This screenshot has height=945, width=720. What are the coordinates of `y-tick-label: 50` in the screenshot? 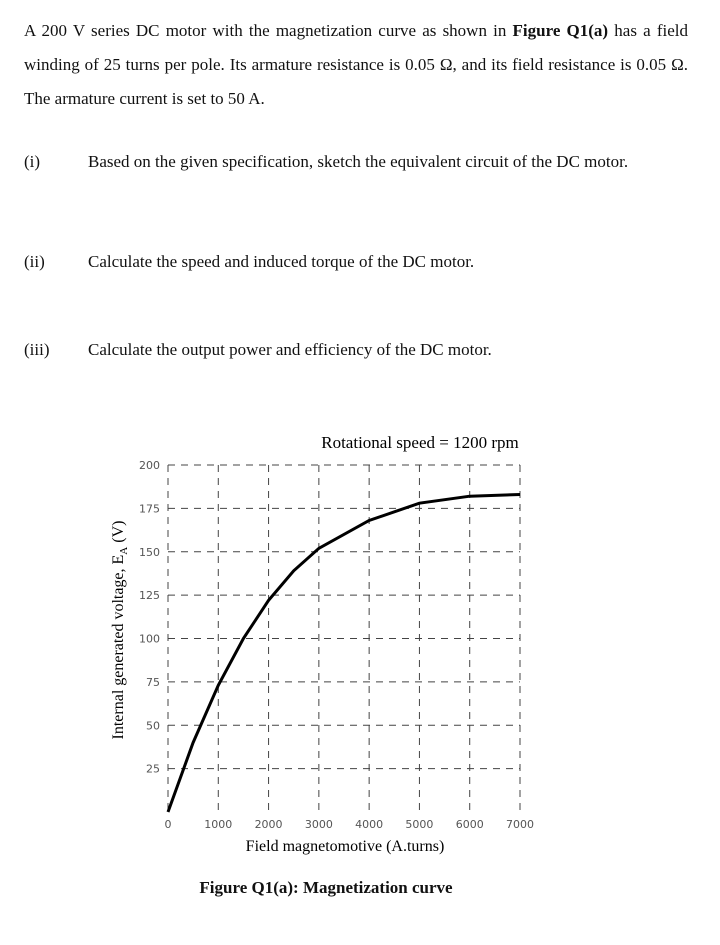 It's located at (153, 725).